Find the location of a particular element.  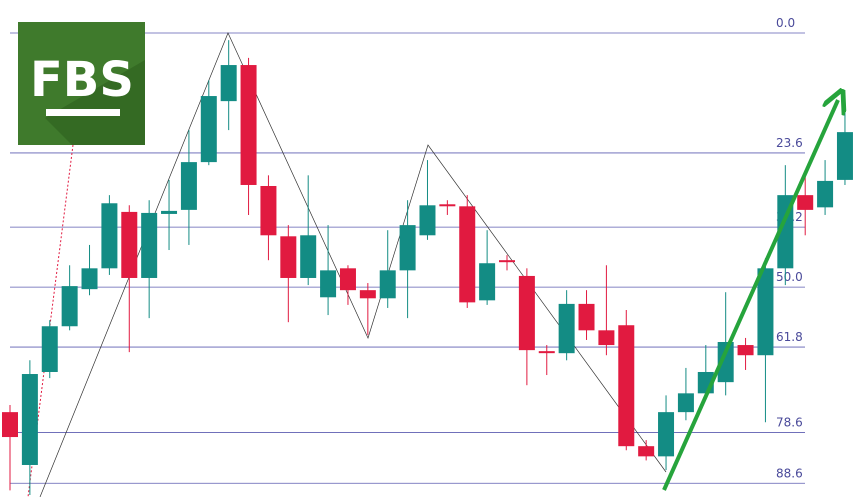

level-label: 50.0 is located at coordinates (789, 277).